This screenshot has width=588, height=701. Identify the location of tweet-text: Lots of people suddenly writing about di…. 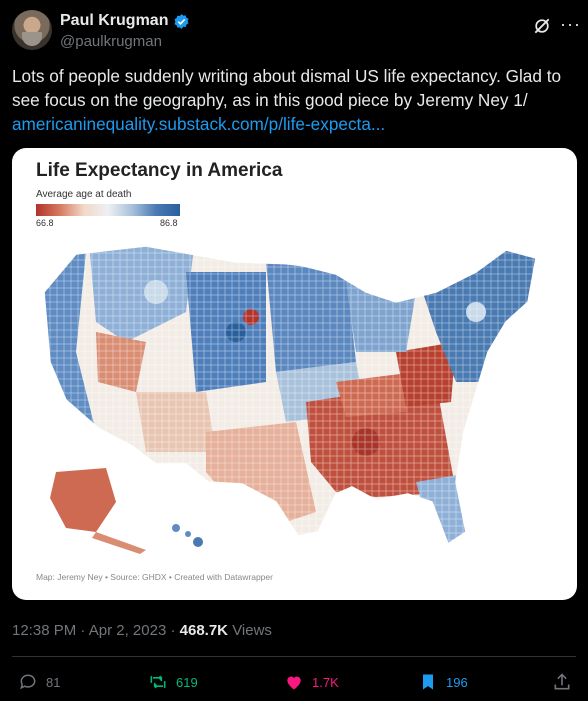
(295, 100).